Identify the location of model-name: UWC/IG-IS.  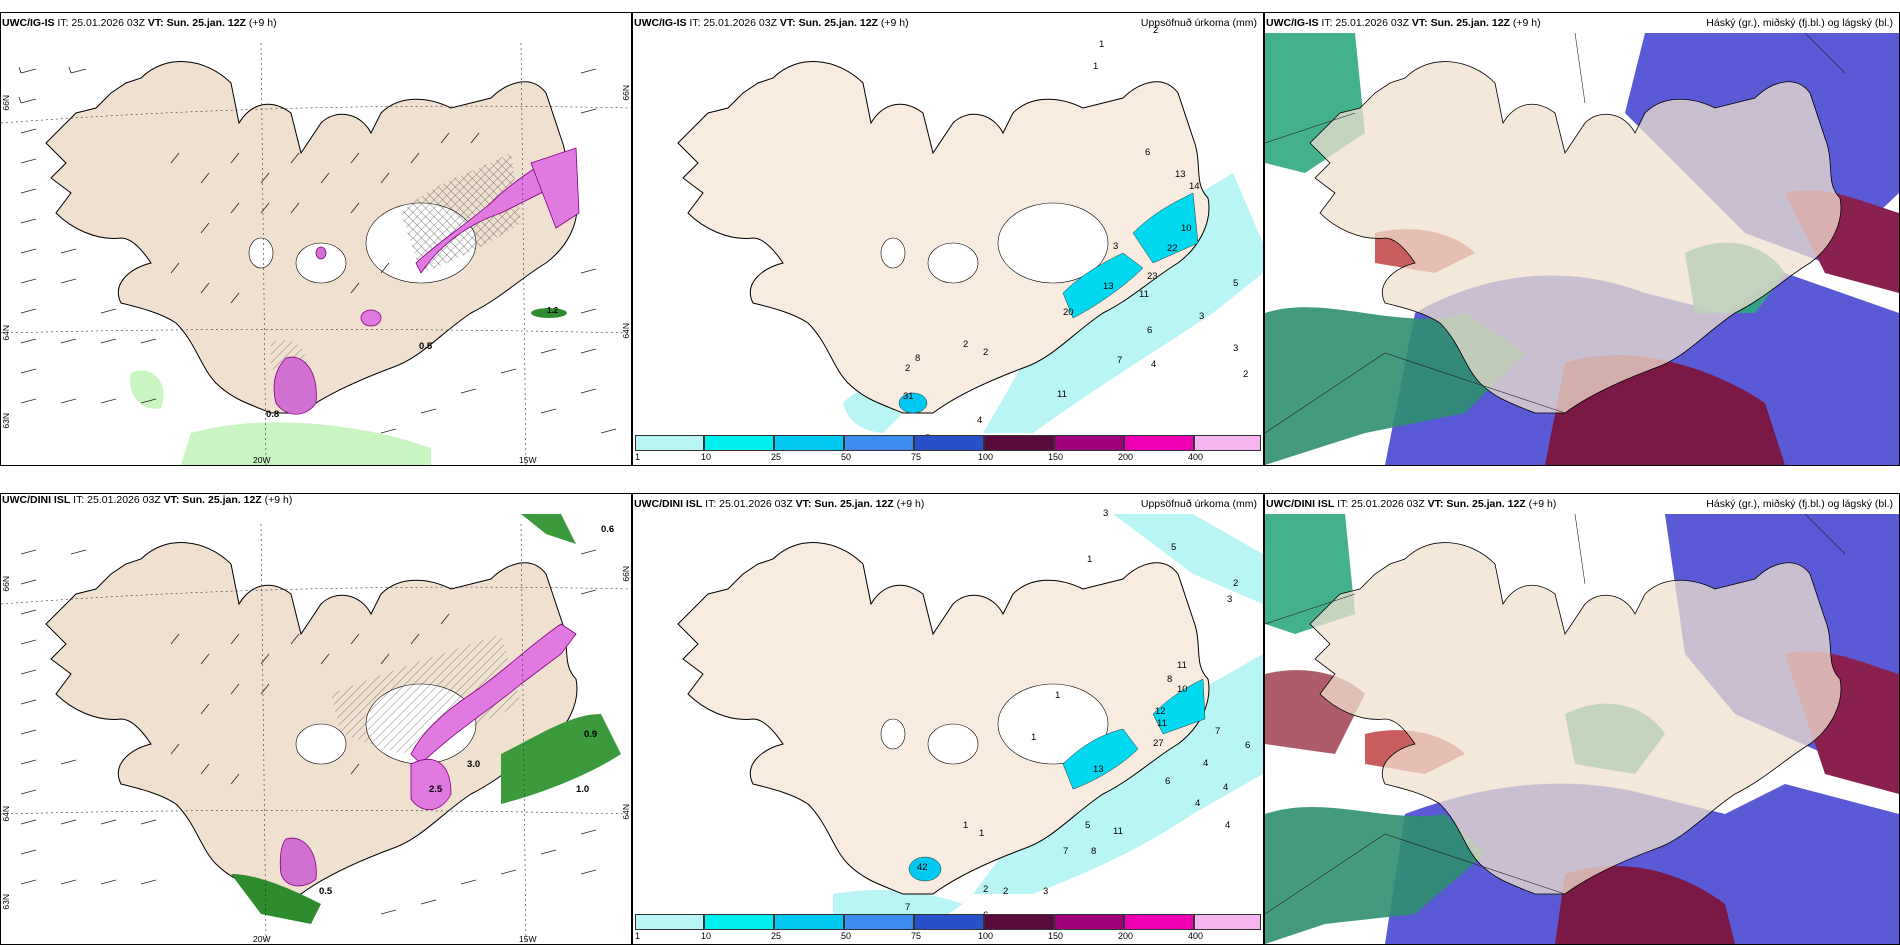
(660, 23).